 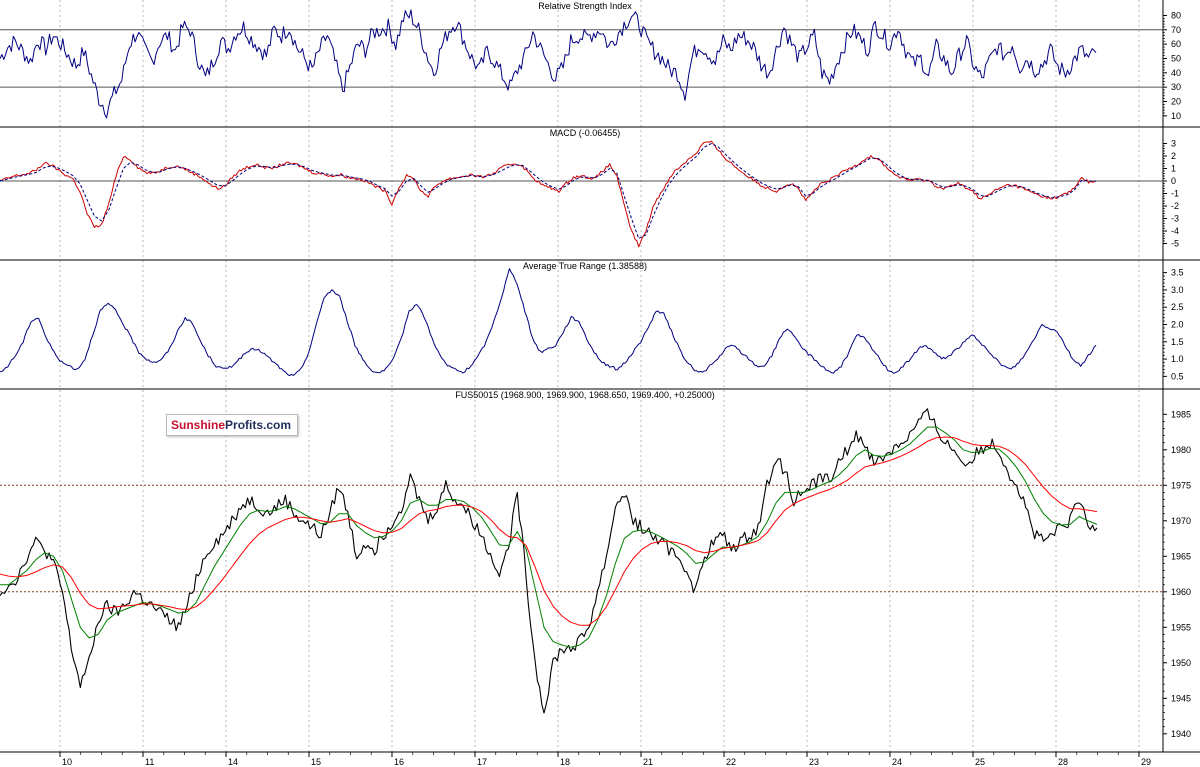 I want to click on y-tick-label: -1, so click(x=1175, y=194).